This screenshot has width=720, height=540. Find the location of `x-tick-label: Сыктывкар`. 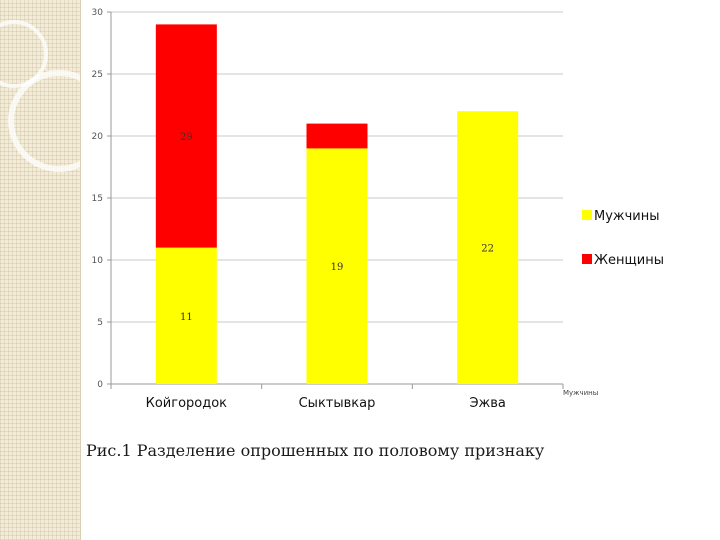

x-tick-label: Сыктывкар is located at coordinates (337, 403).